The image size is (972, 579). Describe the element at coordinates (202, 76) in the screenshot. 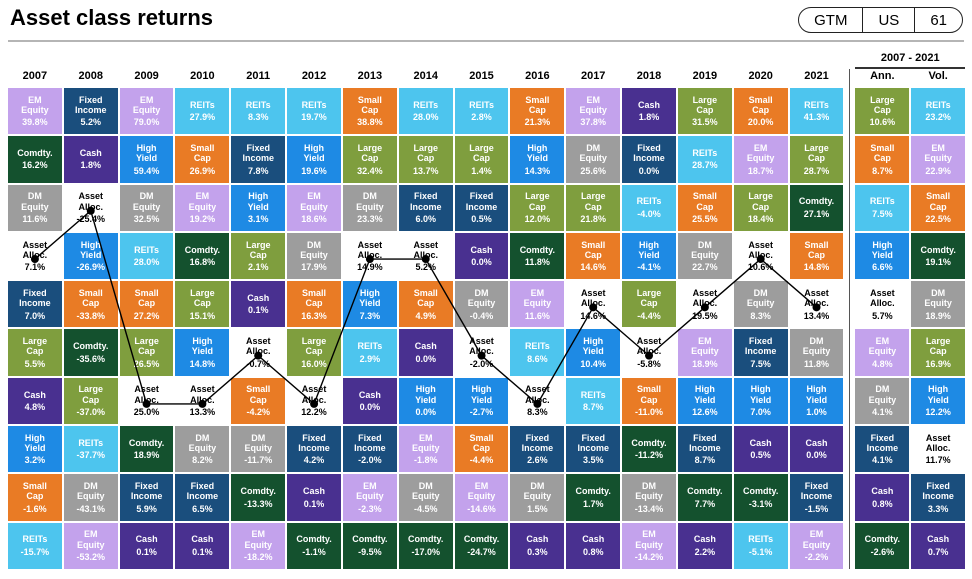

I see `column-header-2010: 2010` at that location.